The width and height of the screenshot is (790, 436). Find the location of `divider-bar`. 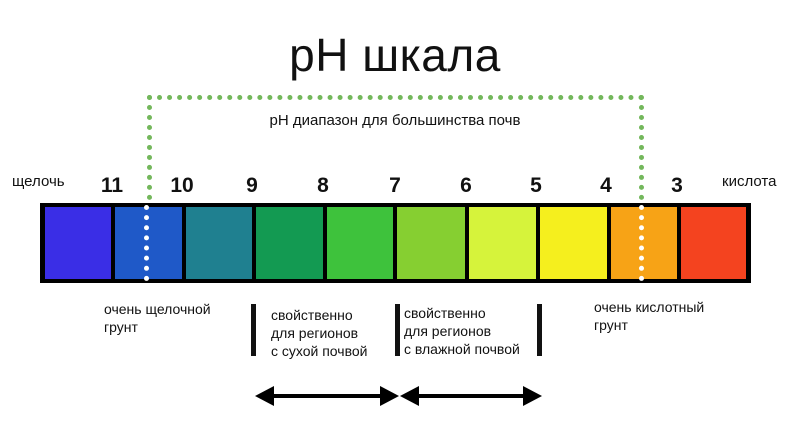

divider-bar is located at coordinates (397, 330).